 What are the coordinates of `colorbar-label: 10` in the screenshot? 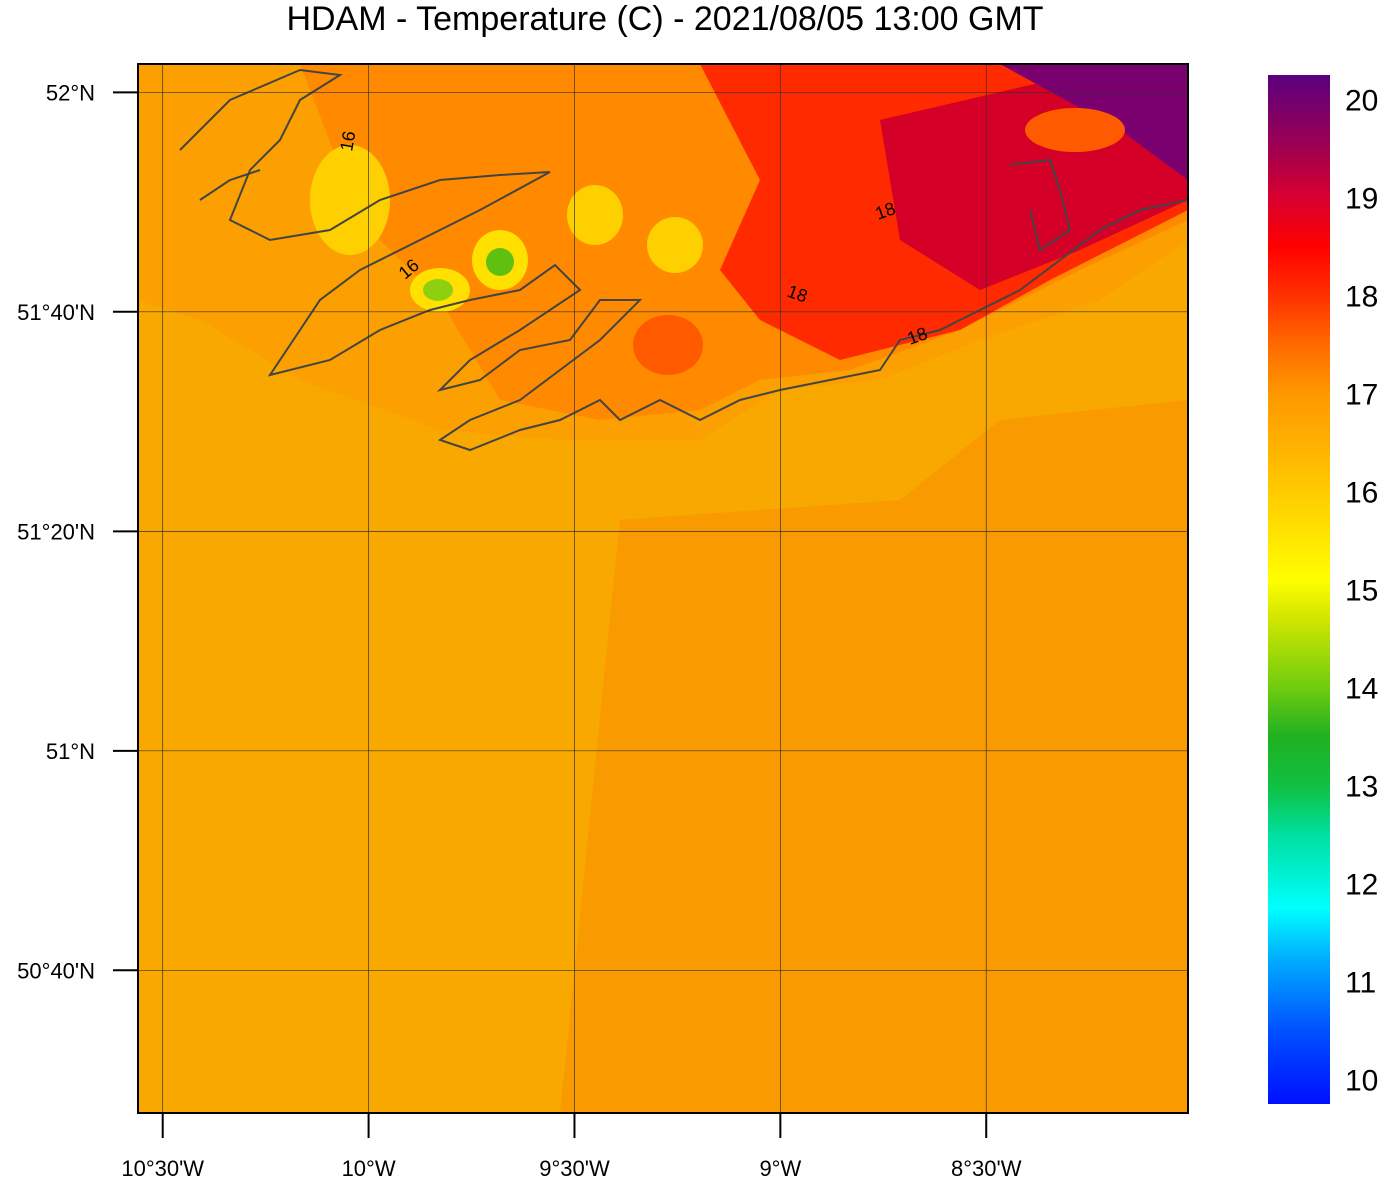 It's located at (1361, 1081).